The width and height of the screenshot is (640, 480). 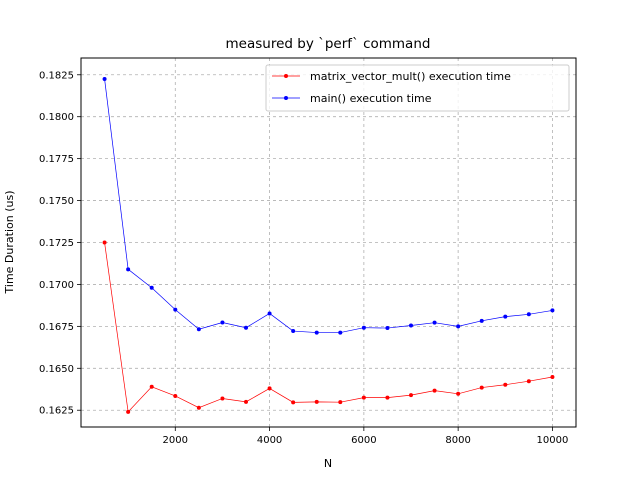 I want to click on y-tick-label: 0.1750, so click(x=56, y=201).